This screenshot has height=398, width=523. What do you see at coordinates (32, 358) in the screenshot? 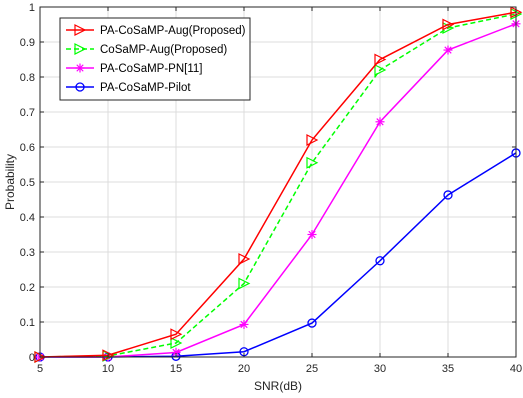
I see `y-tick-label: 0` at bounding box center [32, 358].